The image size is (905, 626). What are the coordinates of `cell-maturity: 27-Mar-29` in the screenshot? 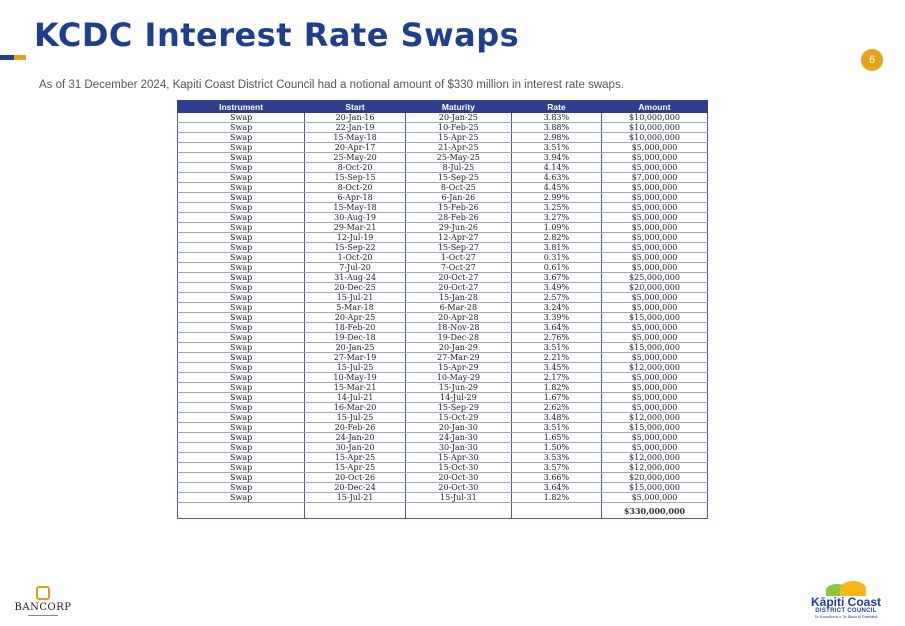 It's located at (458, 357).